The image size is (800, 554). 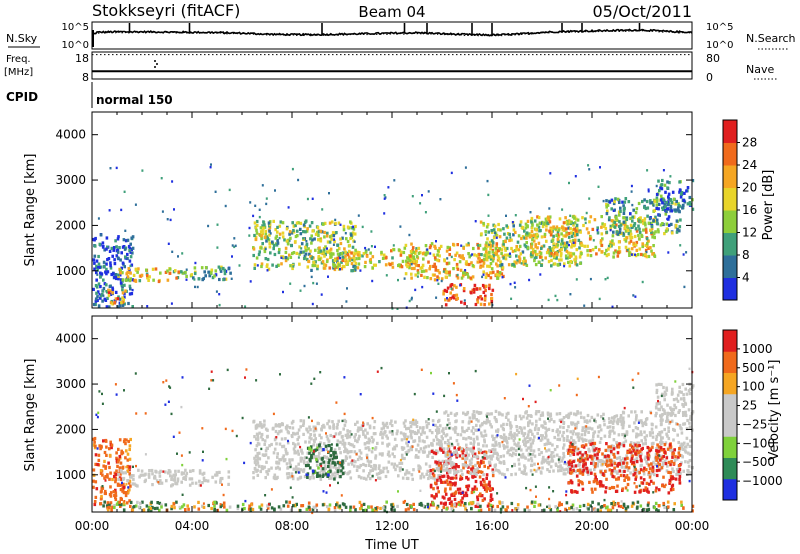 I want to click on date-label: 05/Oct/2011, so click(x=642, y=11).